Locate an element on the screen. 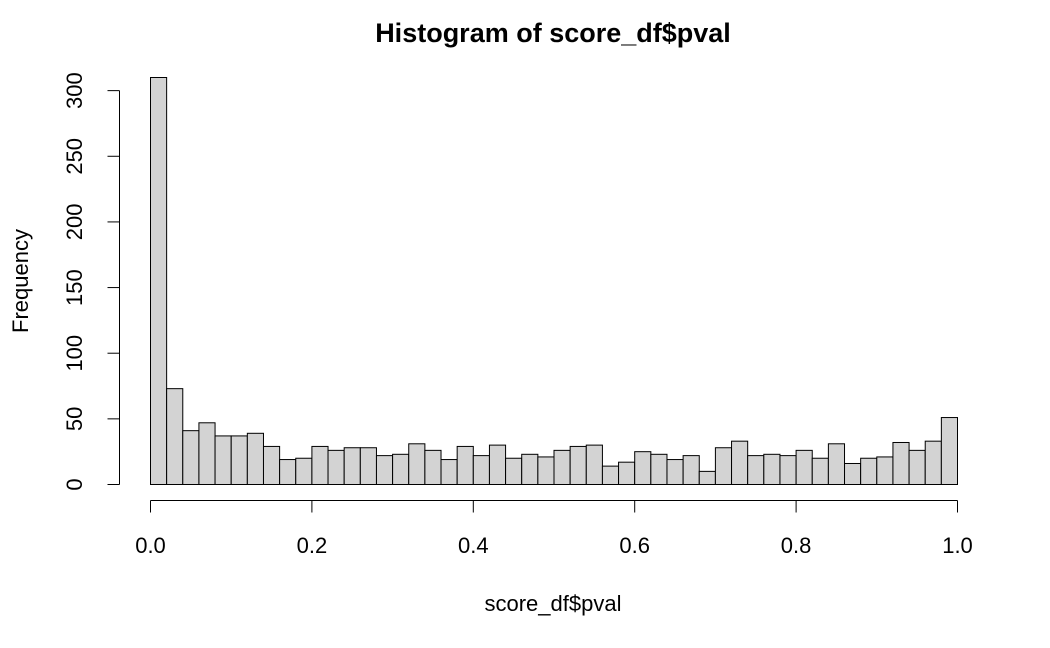  x-tick-label: 0.6 is located at coordinates (634, 545).